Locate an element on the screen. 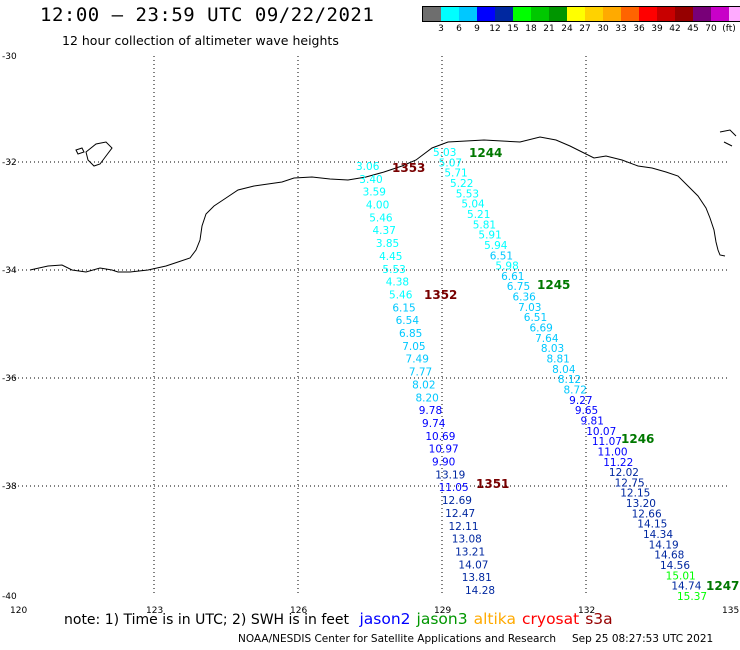  swh-value: 6.36 is located at coordinates (524, 298).